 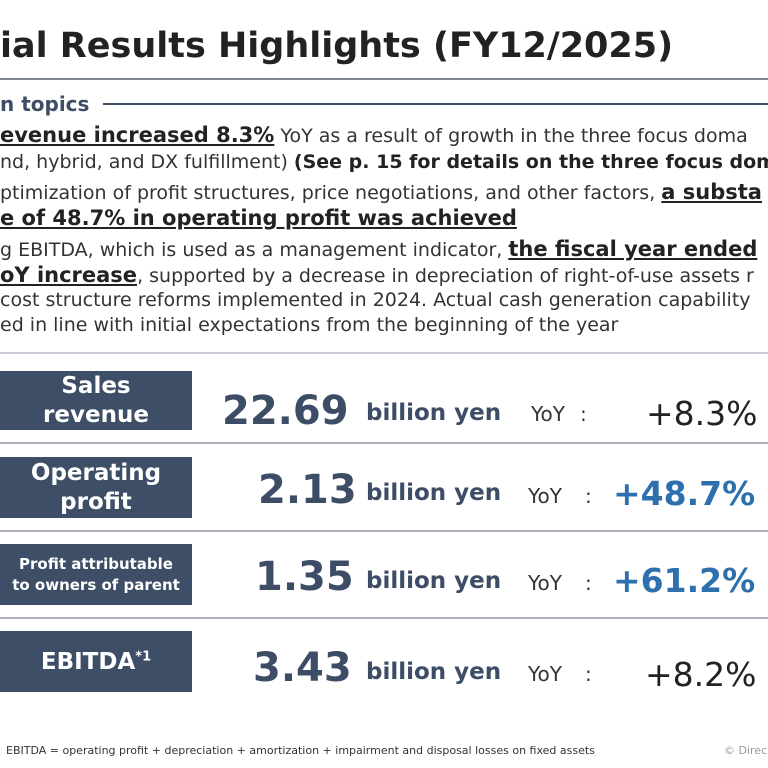 I want to click on ebitda-change: +8.2%, so click(x=701, y=674).